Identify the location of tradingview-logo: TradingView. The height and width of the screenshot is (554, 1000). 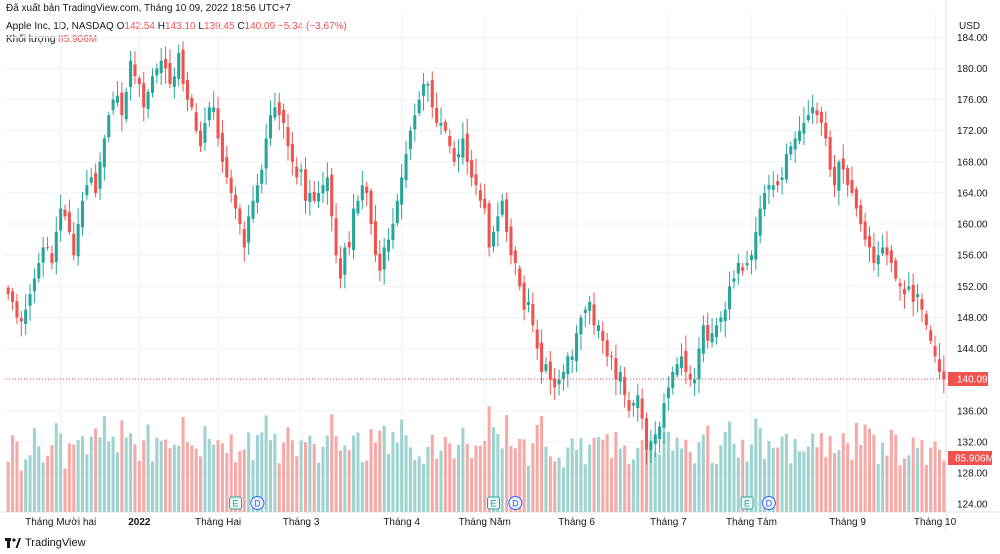
(45, 543).